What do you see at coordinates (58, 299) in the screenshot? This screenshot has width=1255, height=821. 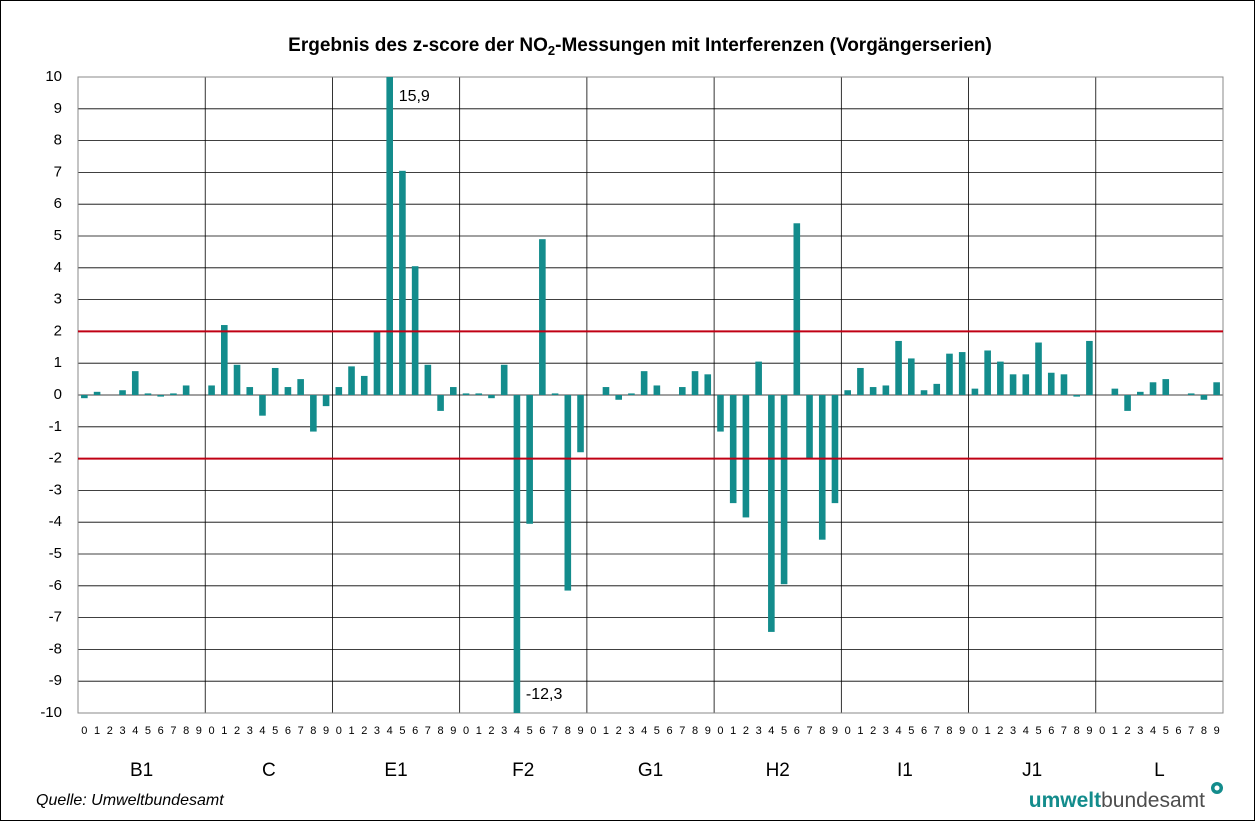 I see `y-tick-label: 3` at bounding box center [58, 299].